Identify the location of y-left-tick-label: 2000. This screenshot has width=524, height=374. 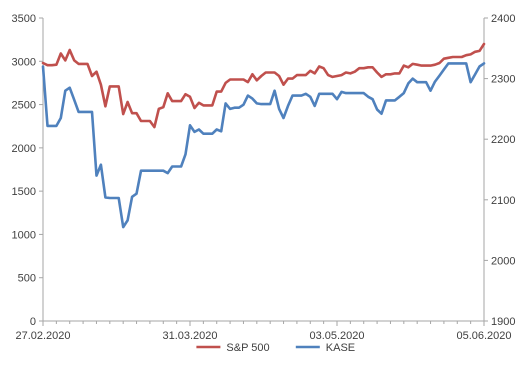
(24, 149).